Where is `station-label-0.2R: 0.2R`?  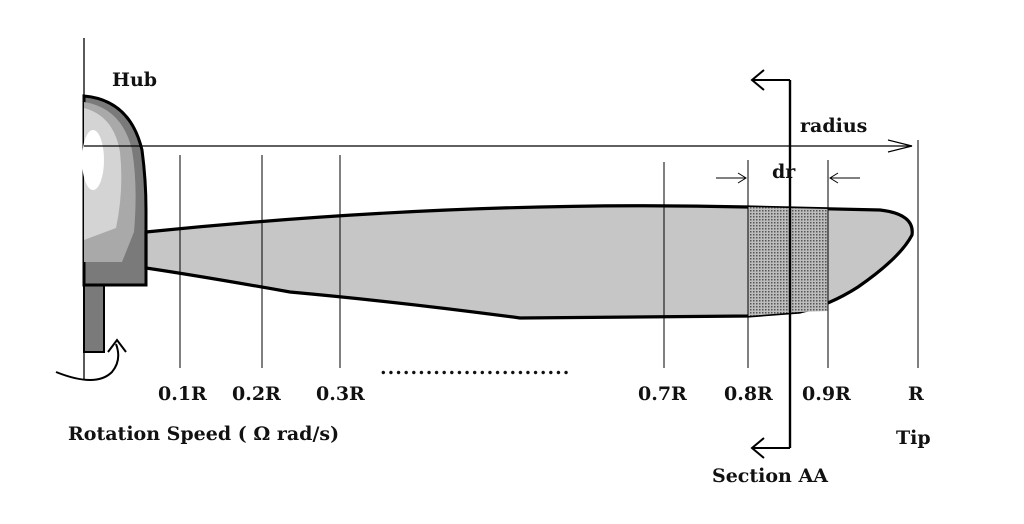
station-label-0.2R: 0.2R is located at coordinates (256, 394).